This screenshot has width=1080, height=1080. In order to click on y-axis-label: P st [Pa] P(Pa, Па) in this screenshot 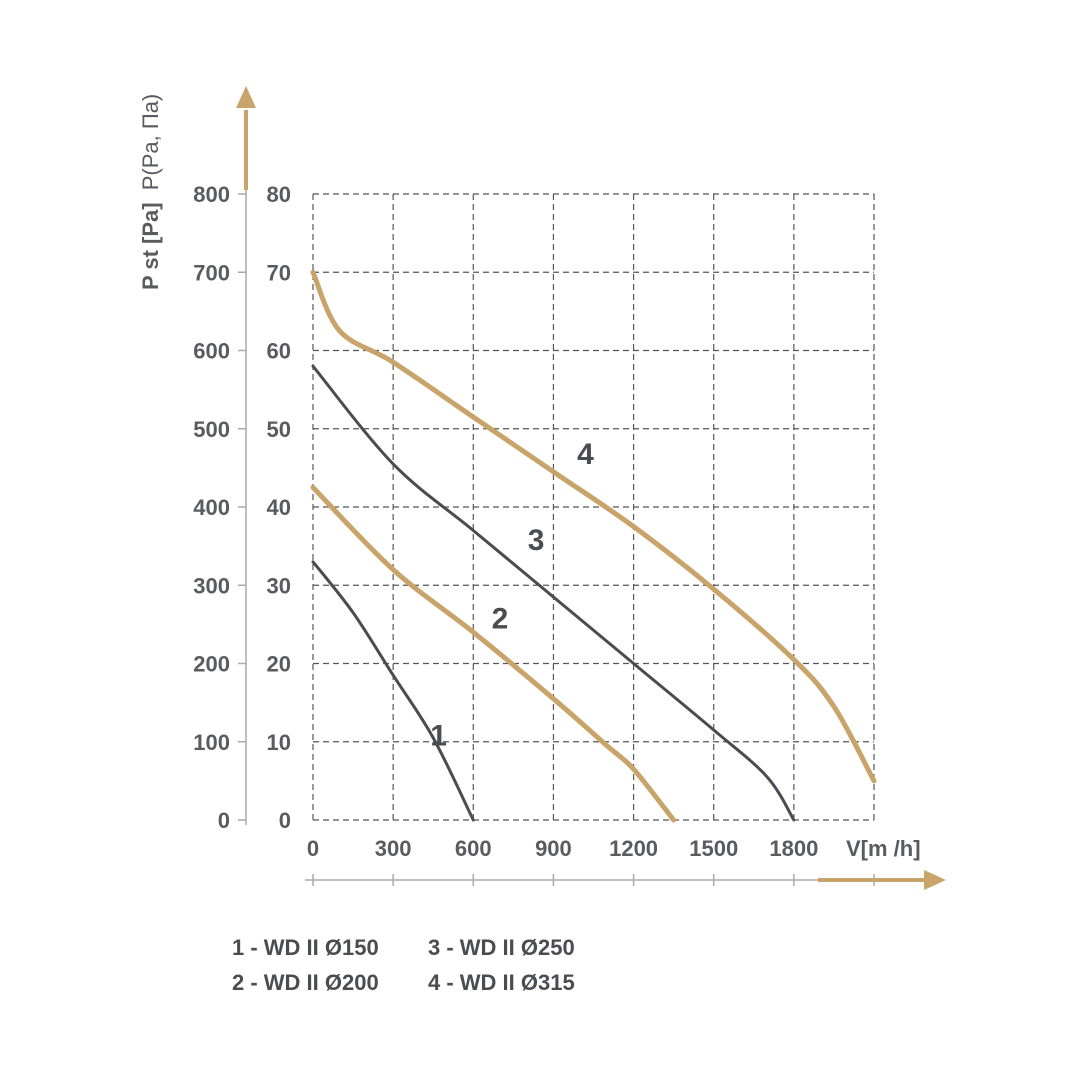, I will do `click(150, 192)`.